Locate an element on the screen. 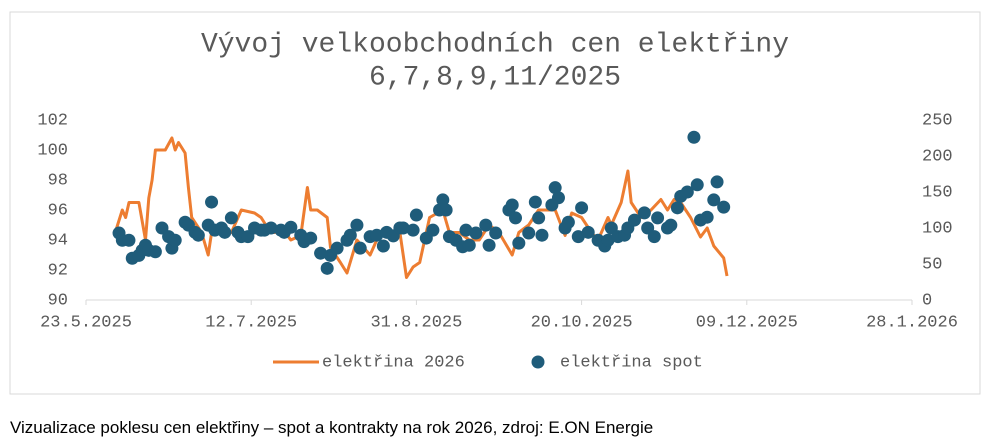  y-tick-label: 102 is located at coordinates (52, 120).